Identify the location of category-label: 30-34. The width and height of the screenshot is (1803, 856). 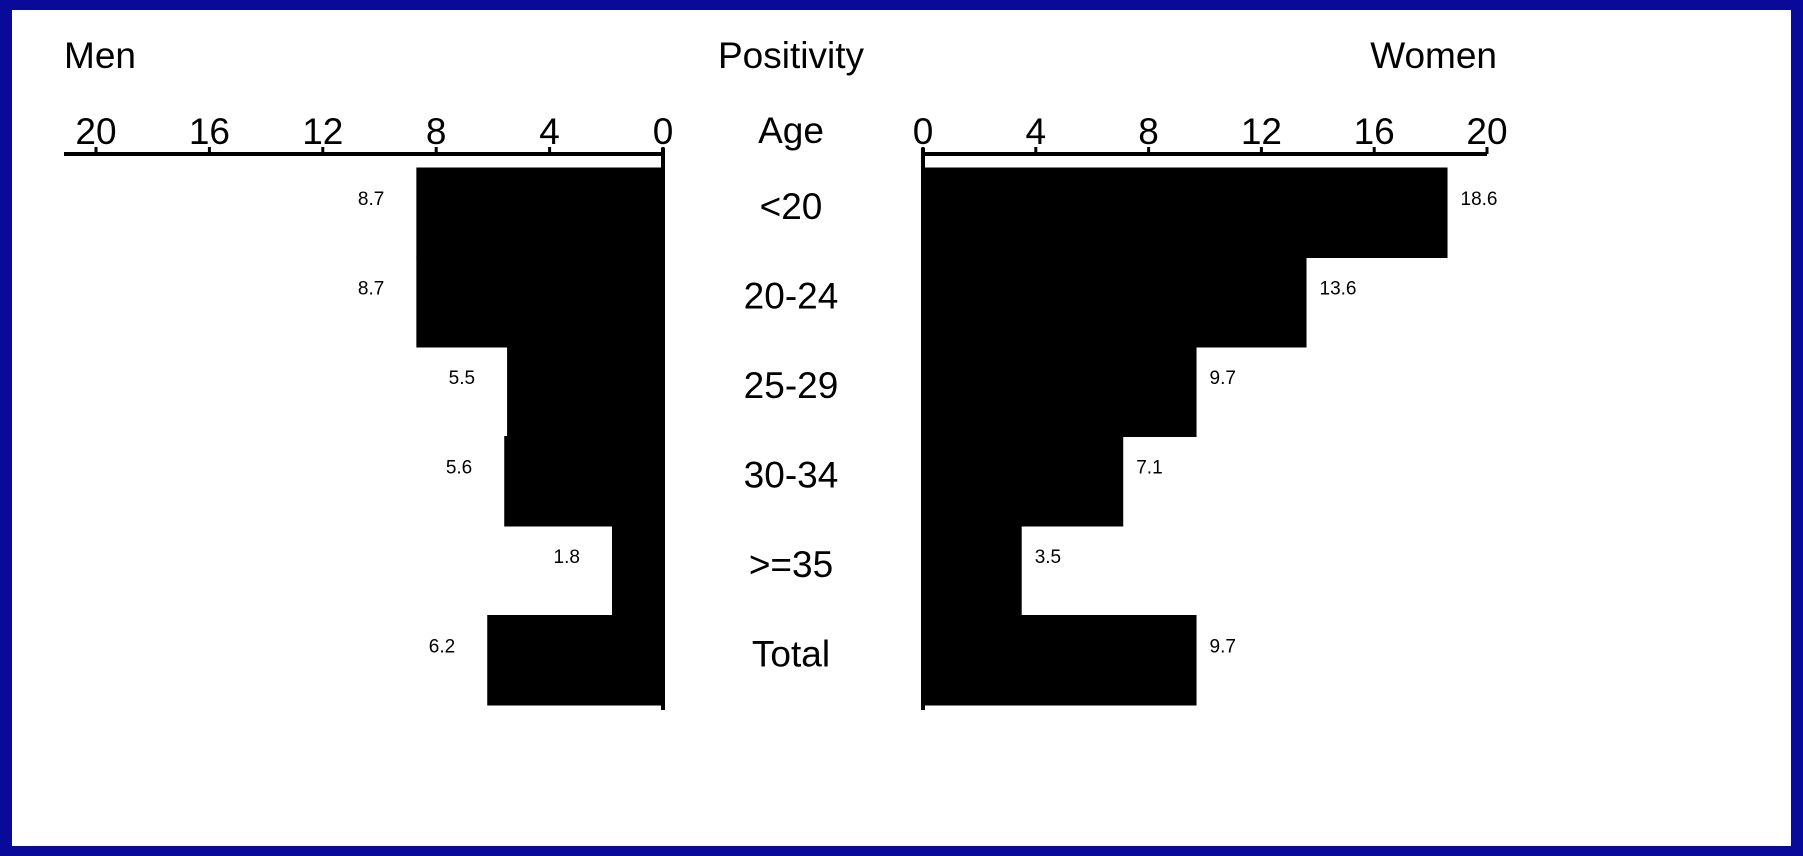
(791, 474).